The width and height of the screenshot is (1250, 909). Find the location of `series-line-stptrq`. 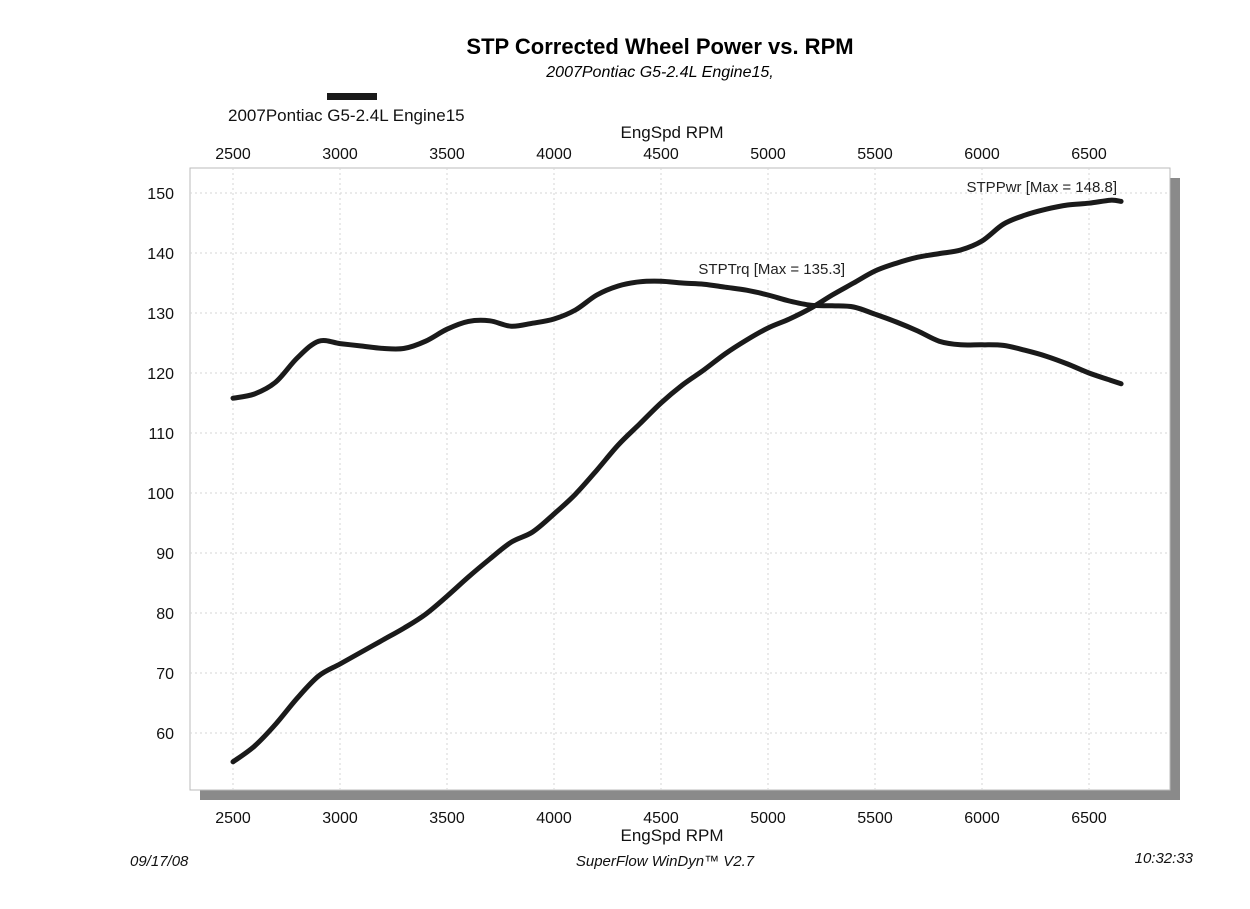

series-line-stptrq is located at coordinates (677, 339).